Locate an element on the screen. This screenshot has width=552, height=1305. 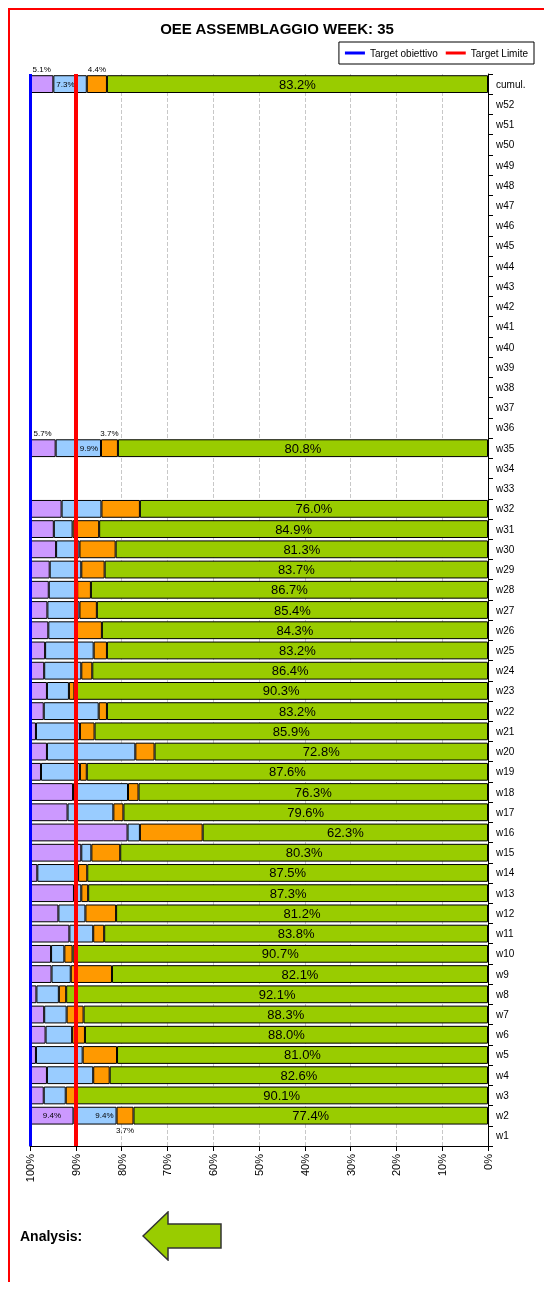
x-tick-label: 60% is located at coordinates (213, 1165).